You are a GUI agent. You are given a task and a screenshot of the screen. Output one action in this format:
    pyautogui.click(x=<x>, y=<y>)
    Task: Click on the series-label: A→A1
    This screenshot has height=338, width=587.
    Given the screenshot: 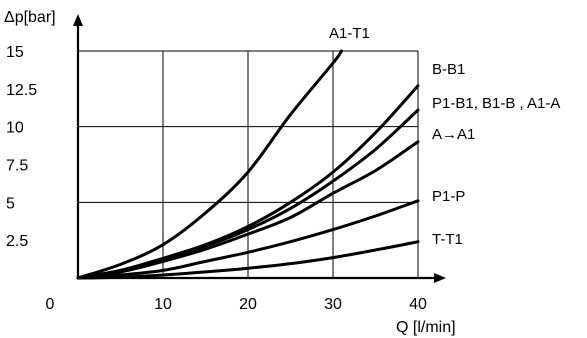 What is the action you would take?
    pyautogui.click(x=453, y=134)
    